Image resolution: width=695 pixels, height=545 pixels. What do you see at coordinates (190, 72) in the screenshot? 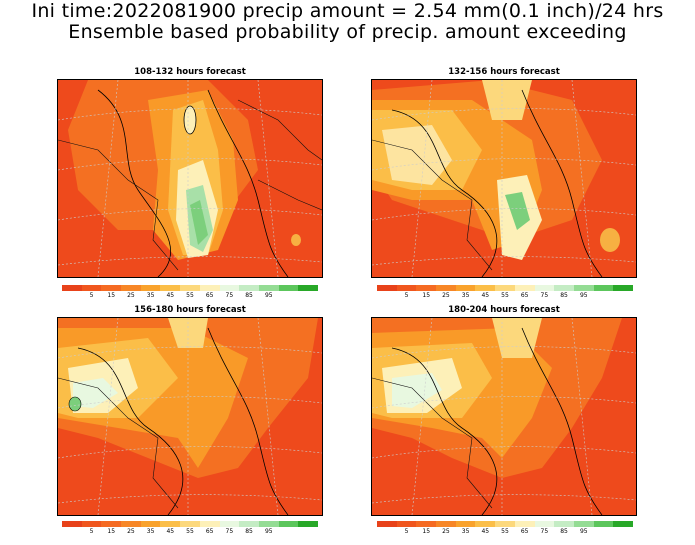
I see `panel-title-1: 108-132 hours forecast` at bounding box center [190, 72].